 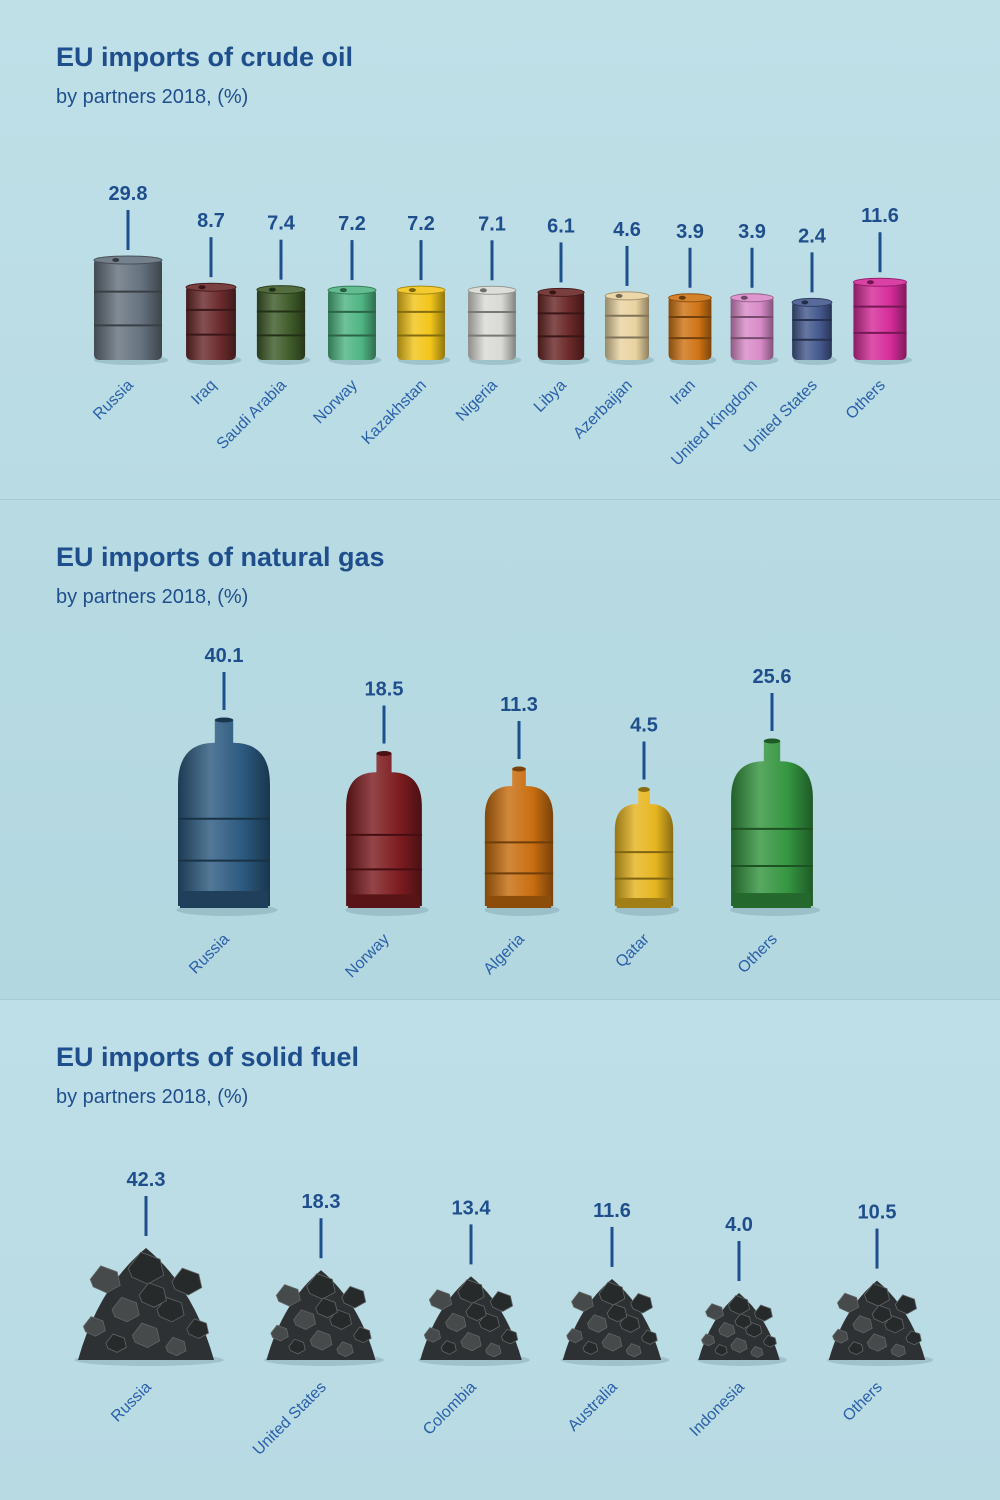 I want to click on coal-pile-russia: 42.3, so click(x=149, y=1267).